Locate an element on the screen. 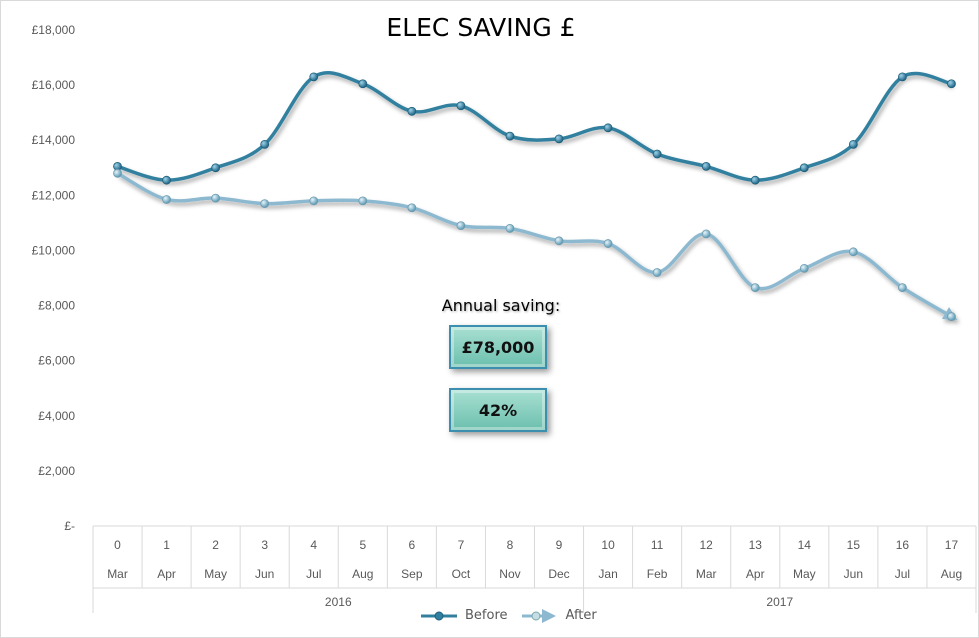  y-tick-label: £16,000 is located at coordinates (54, 85).